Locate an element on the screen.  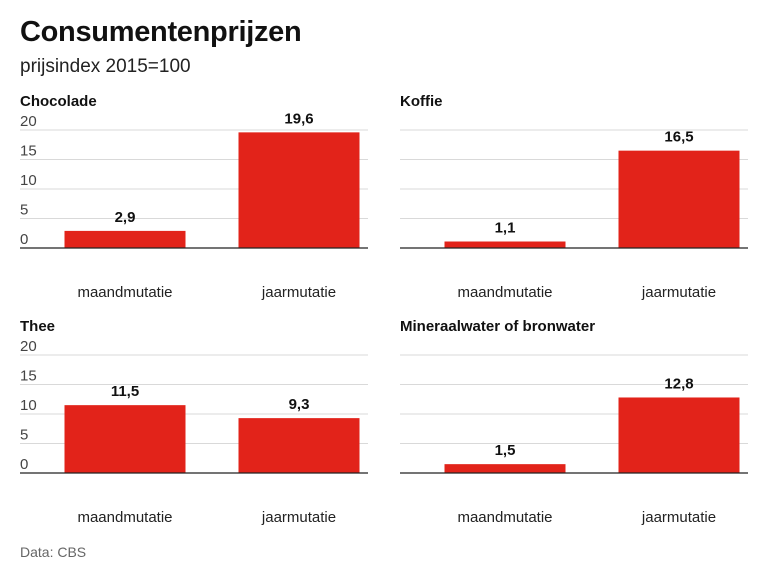
bar-value-label: 1,5 is located at coordinates (505, 450).